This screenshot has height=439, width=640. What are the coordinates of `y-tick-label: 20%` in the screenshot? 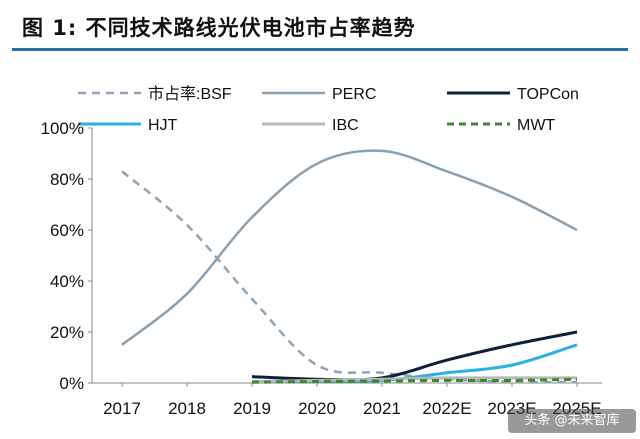 It's located at (67, 332).